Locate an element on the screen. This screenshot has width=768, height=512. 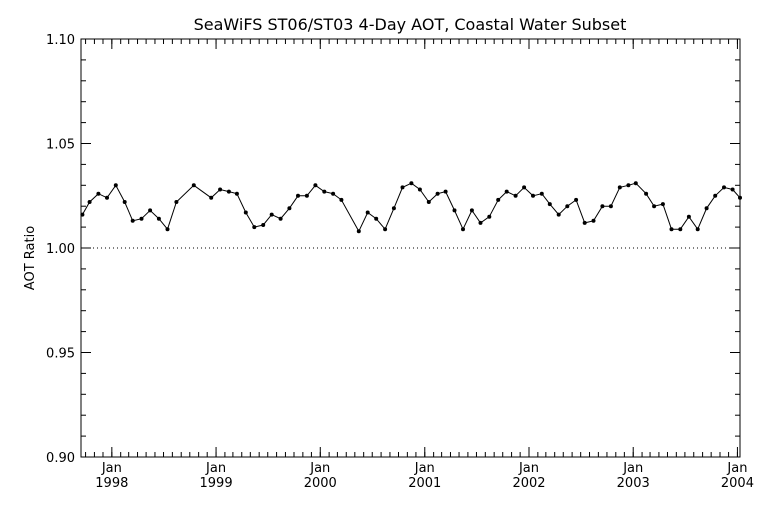
data-points is located at coordinates (411, 207).